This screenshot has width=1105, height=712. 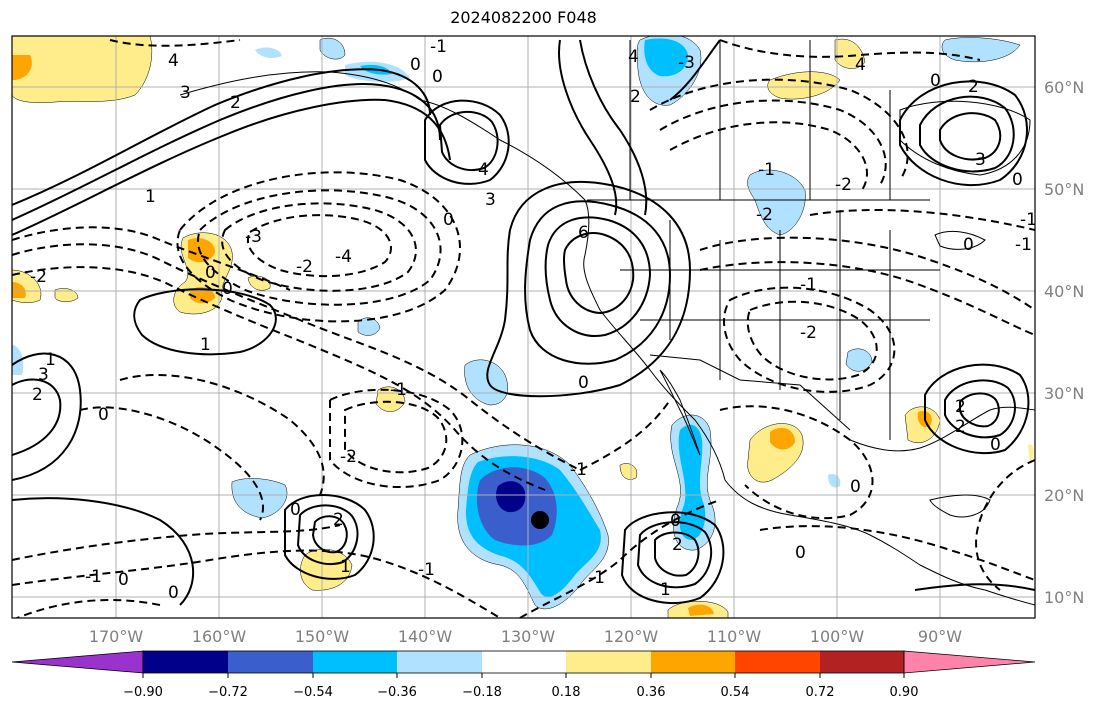 What do you see at coordinates (1064, 342) in the screenshot?
I see `latitude-labels: 60°N 50°N 40°N 30°N 20°N 10°N` at bounding box center [1064, 342].